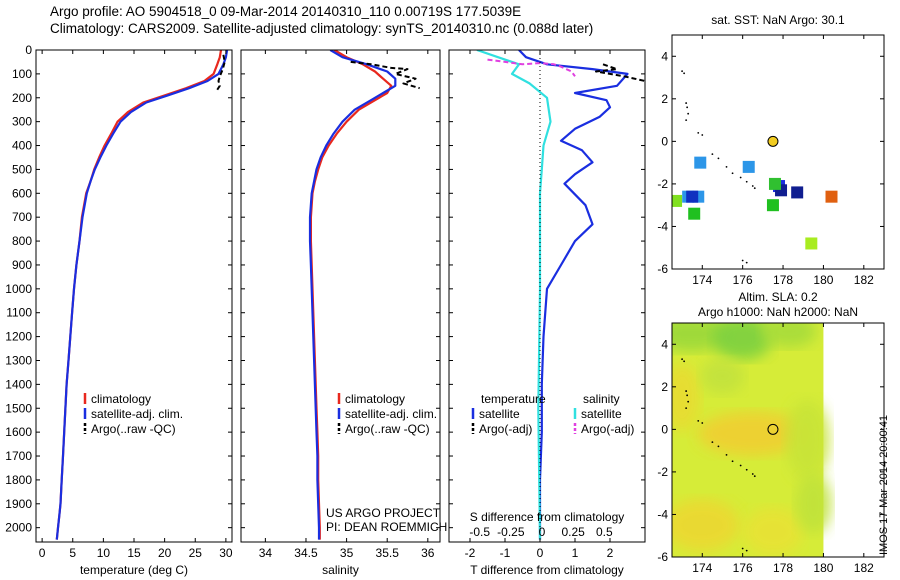  What do you see at coordinates (664, 99) in the screenshot?
I see `sst-map-ytick-label-1: 2` at bounding box center [664, 99].